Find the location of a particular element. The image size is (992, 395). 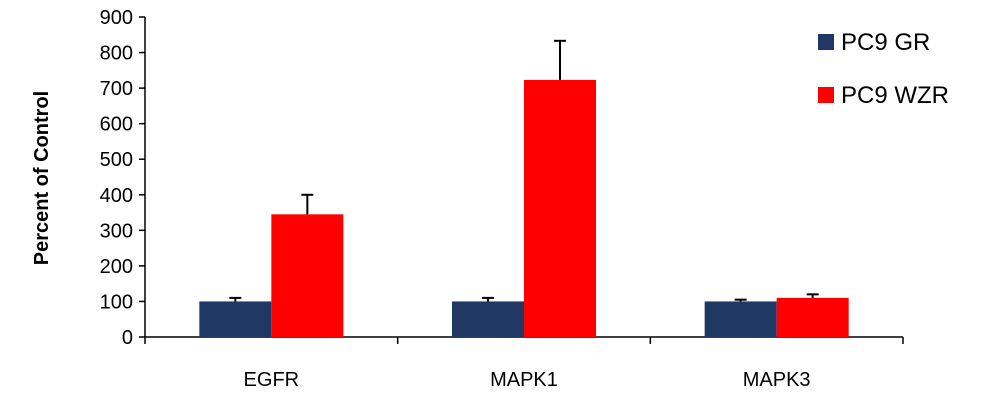

y-tick-label: 700 is located at coordinates (116, 89).